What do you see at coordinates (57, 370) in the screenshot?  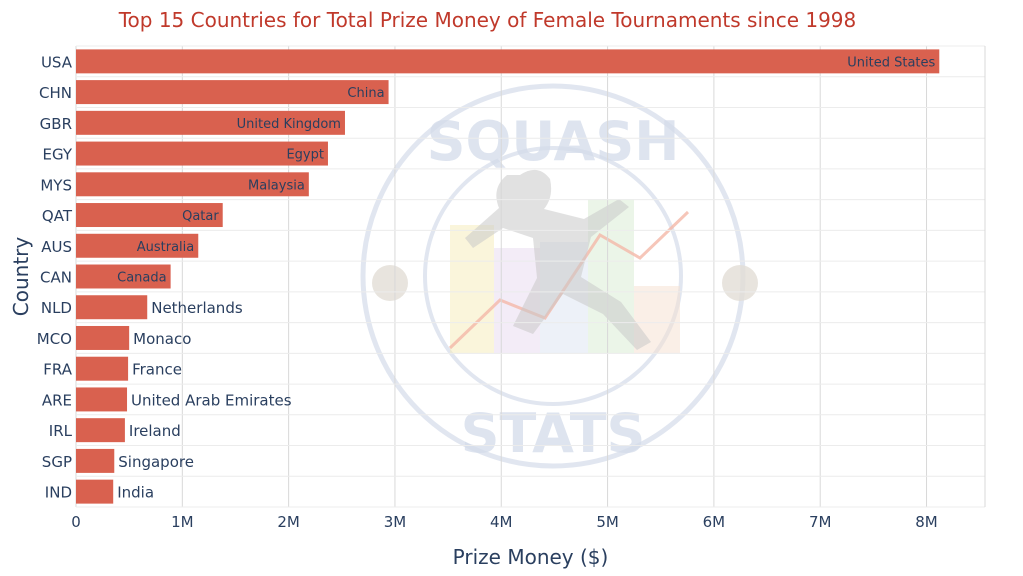 I see `y-tick-label-fra: FRA` at bounding box center [57, 370].